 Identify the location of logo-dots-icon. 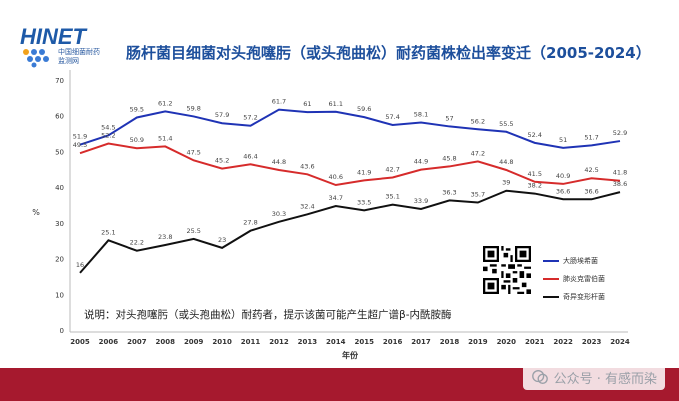
(36, 58).